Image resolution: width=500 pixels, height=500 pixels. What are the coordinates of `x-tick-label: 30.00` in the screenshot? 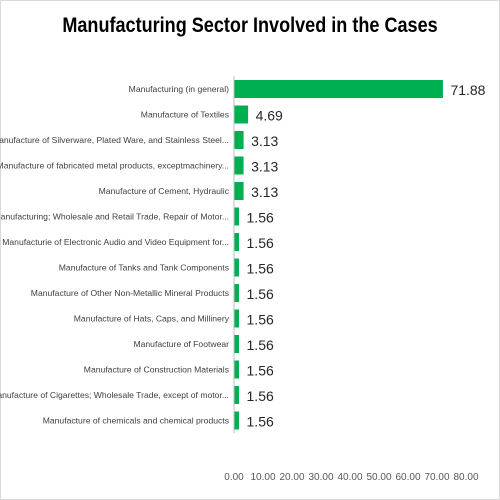 It's located at (320, 477).